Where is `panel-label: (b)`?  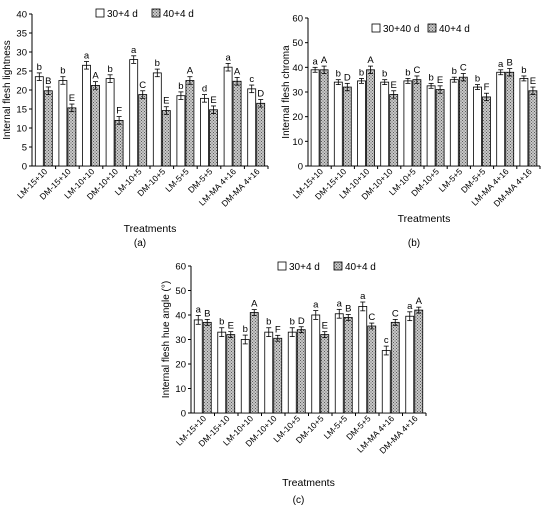 panel-label: (b) is located at coordinates (414, 243).